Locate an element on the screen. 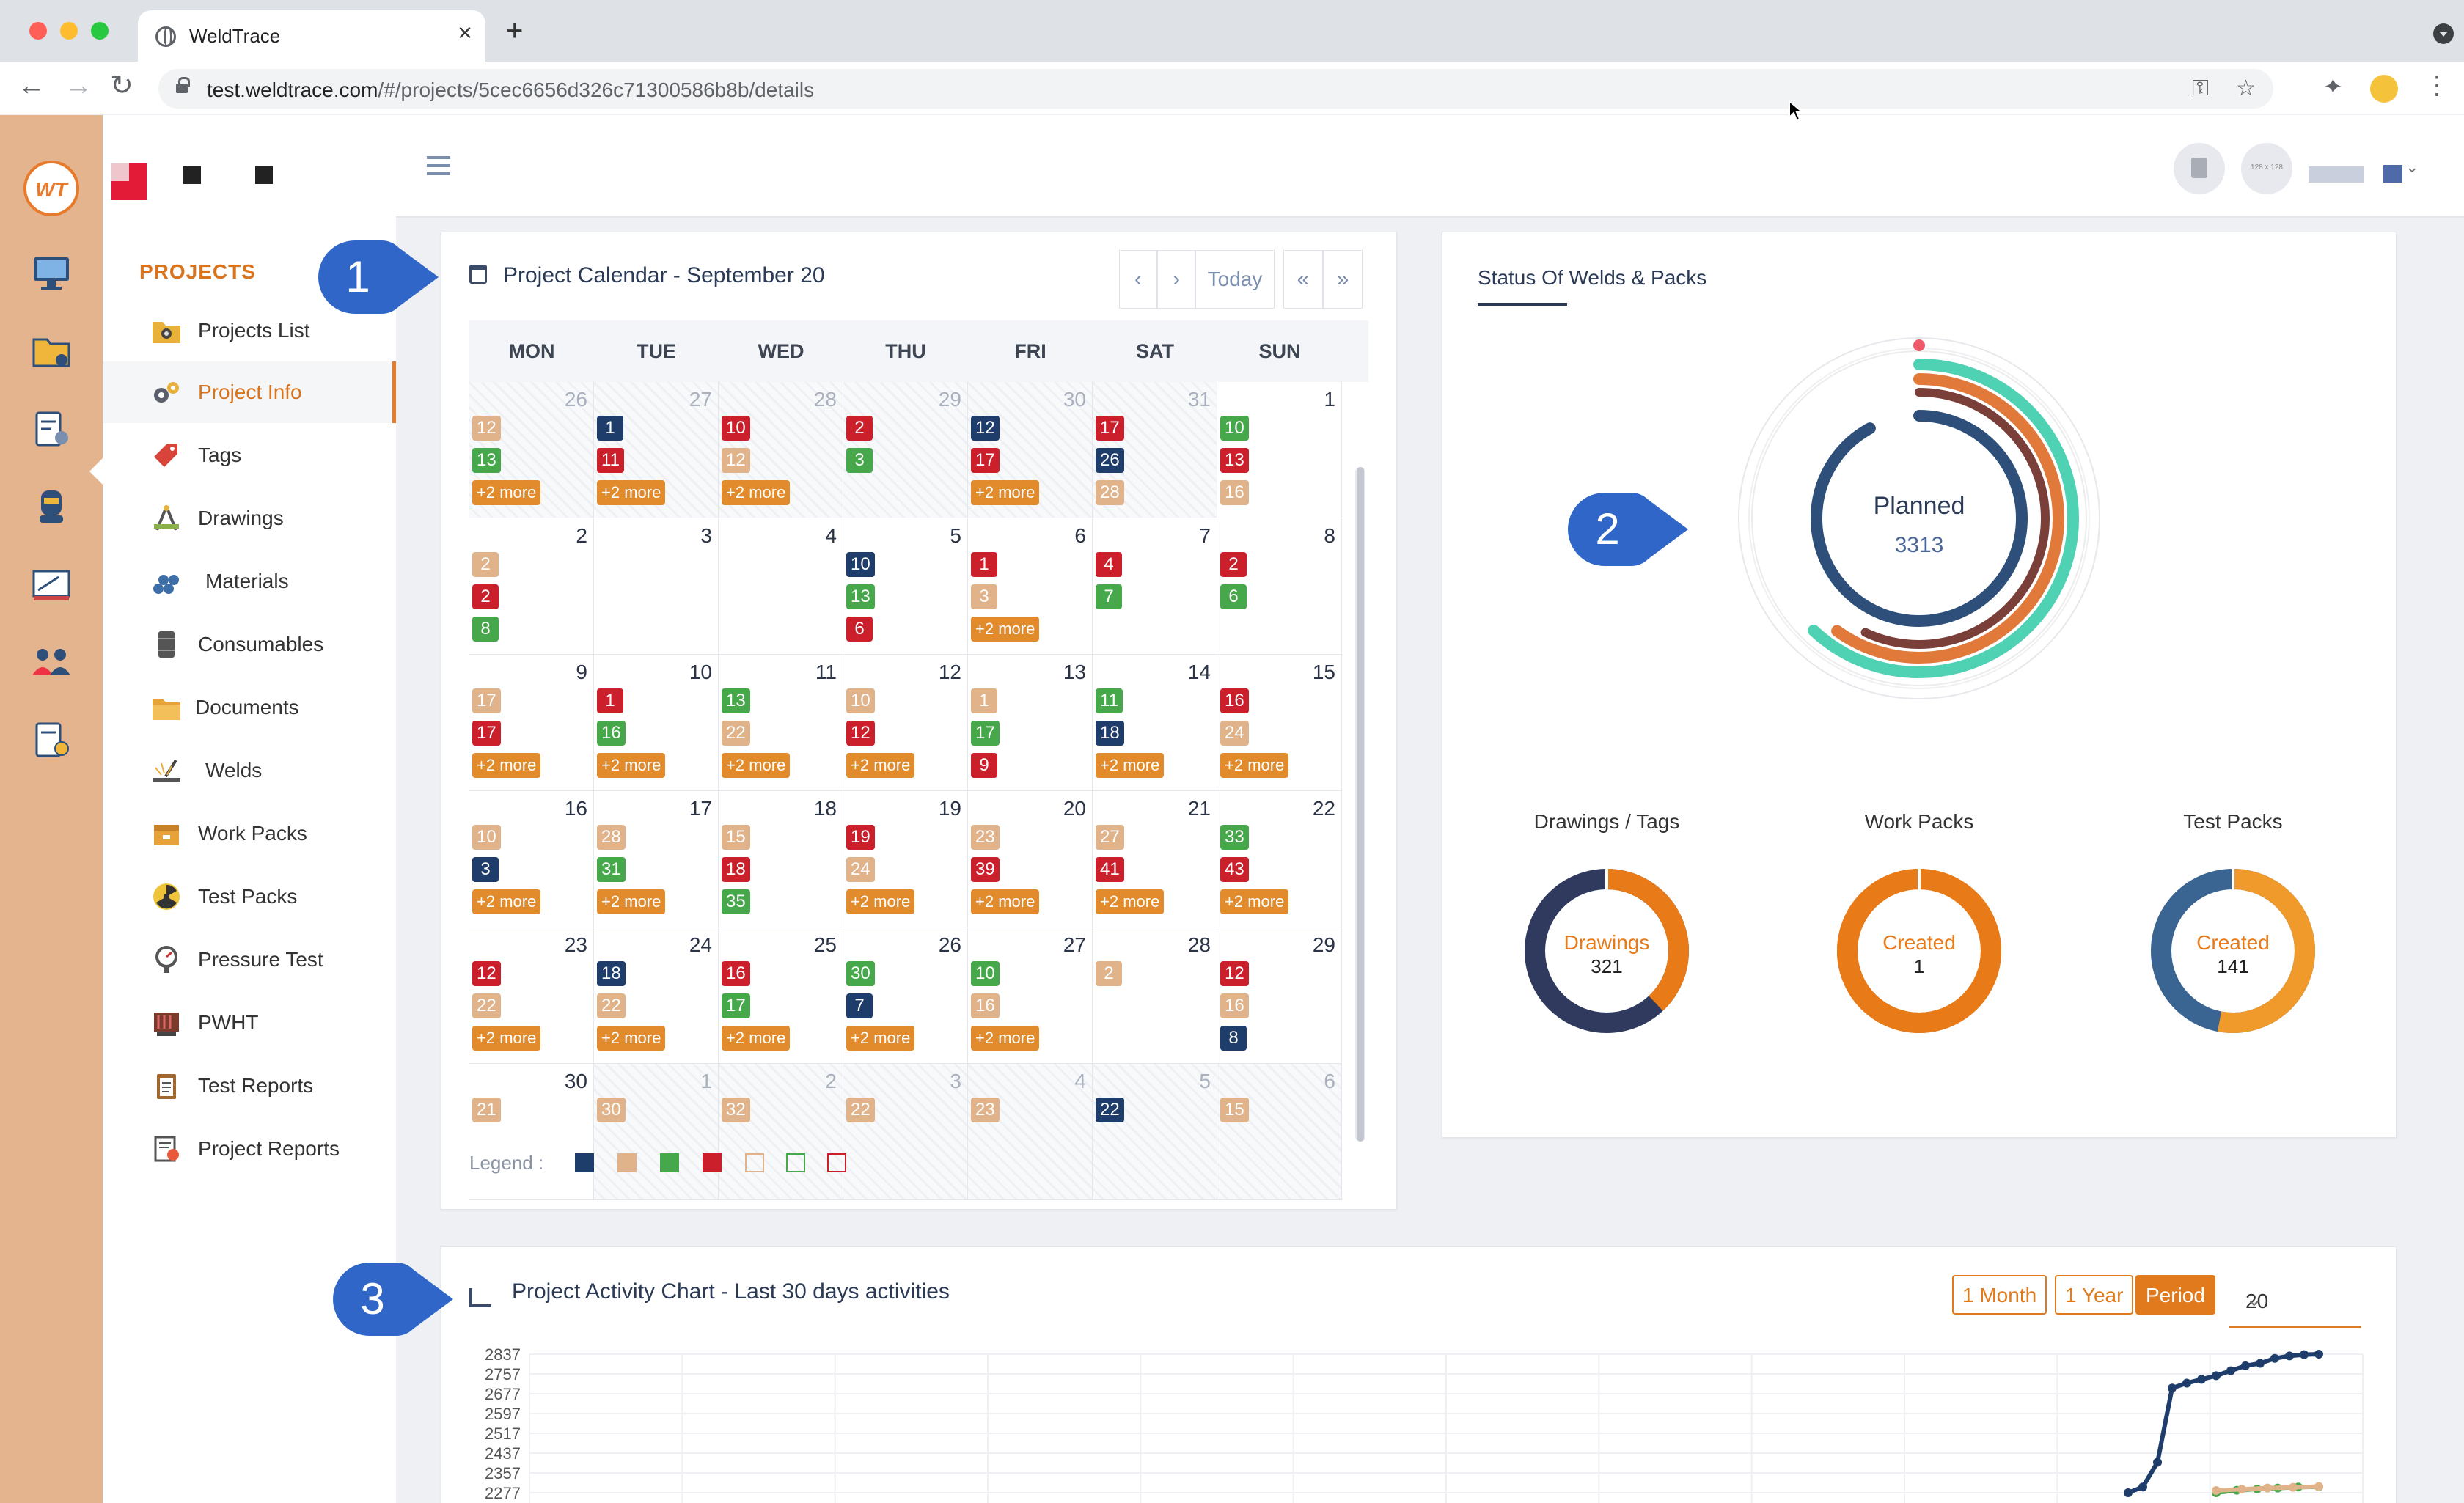 The image size is (2464, 1503). forward-button: → is located at coordinates (78, 85).